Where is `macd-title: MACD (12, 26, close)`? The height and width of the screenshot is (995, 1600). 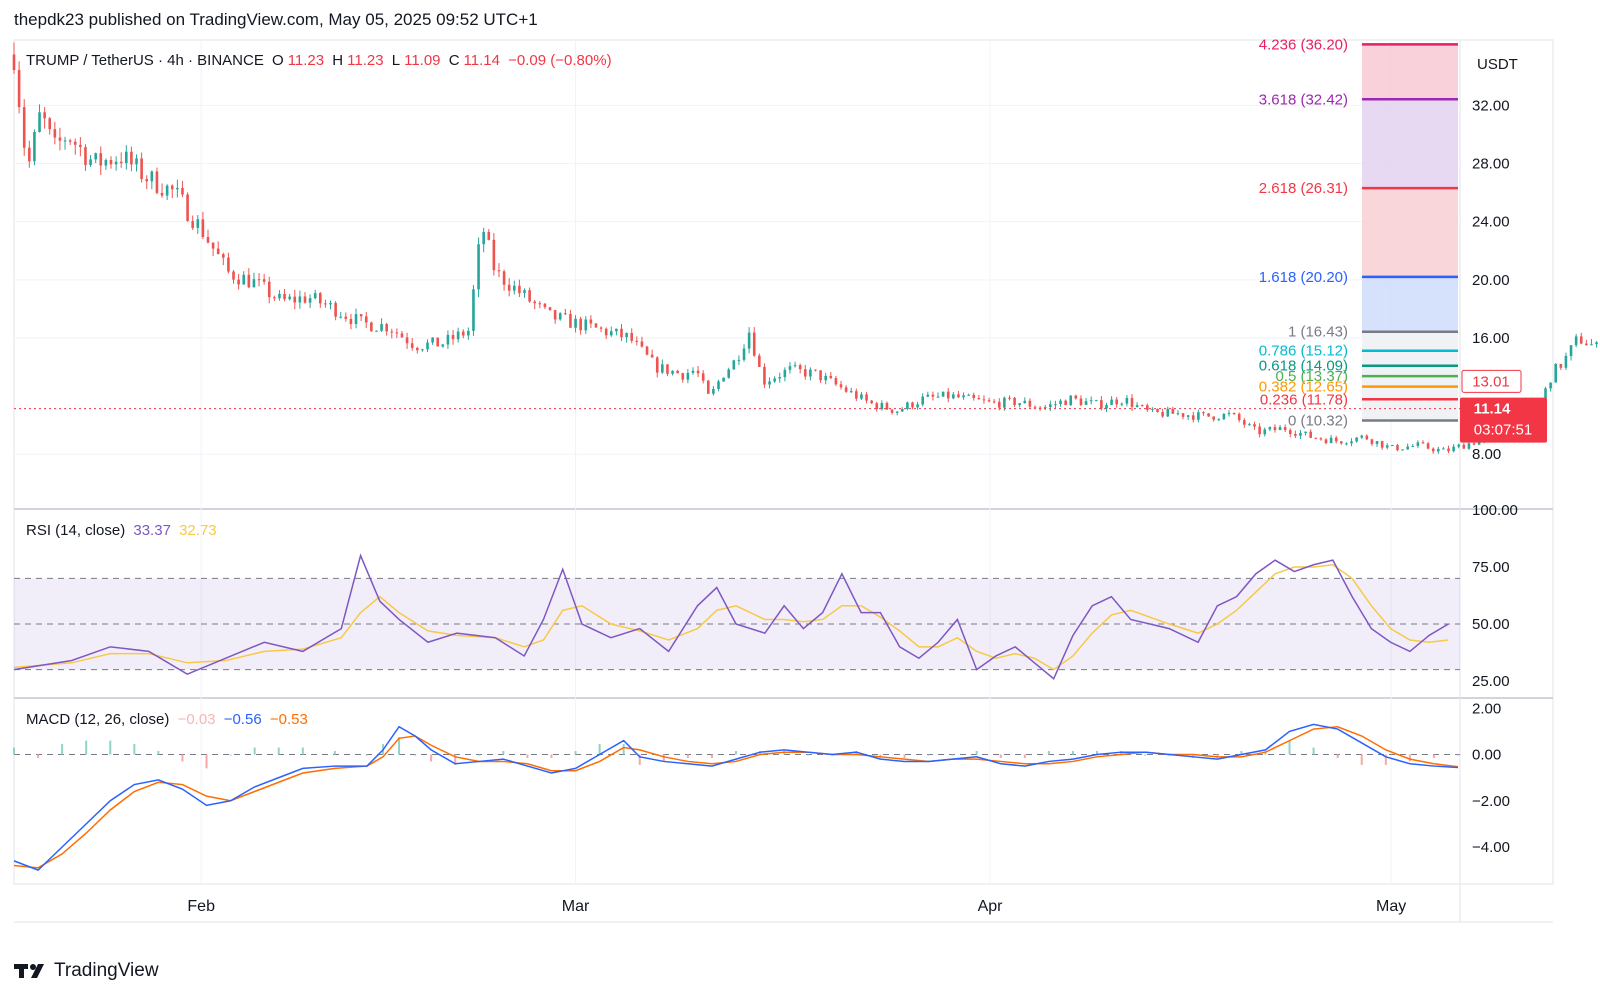 macd-title: MACD (12, 26, close) is located at coordinates (98, 719).